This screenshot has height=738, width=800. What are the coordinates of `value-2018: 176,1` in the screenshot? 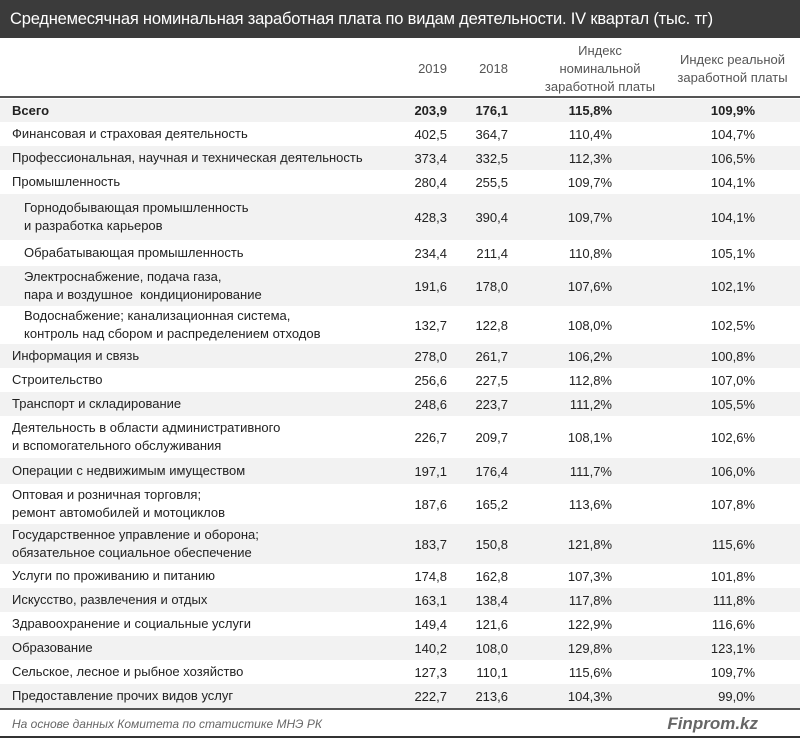 It's located at (491, 110).